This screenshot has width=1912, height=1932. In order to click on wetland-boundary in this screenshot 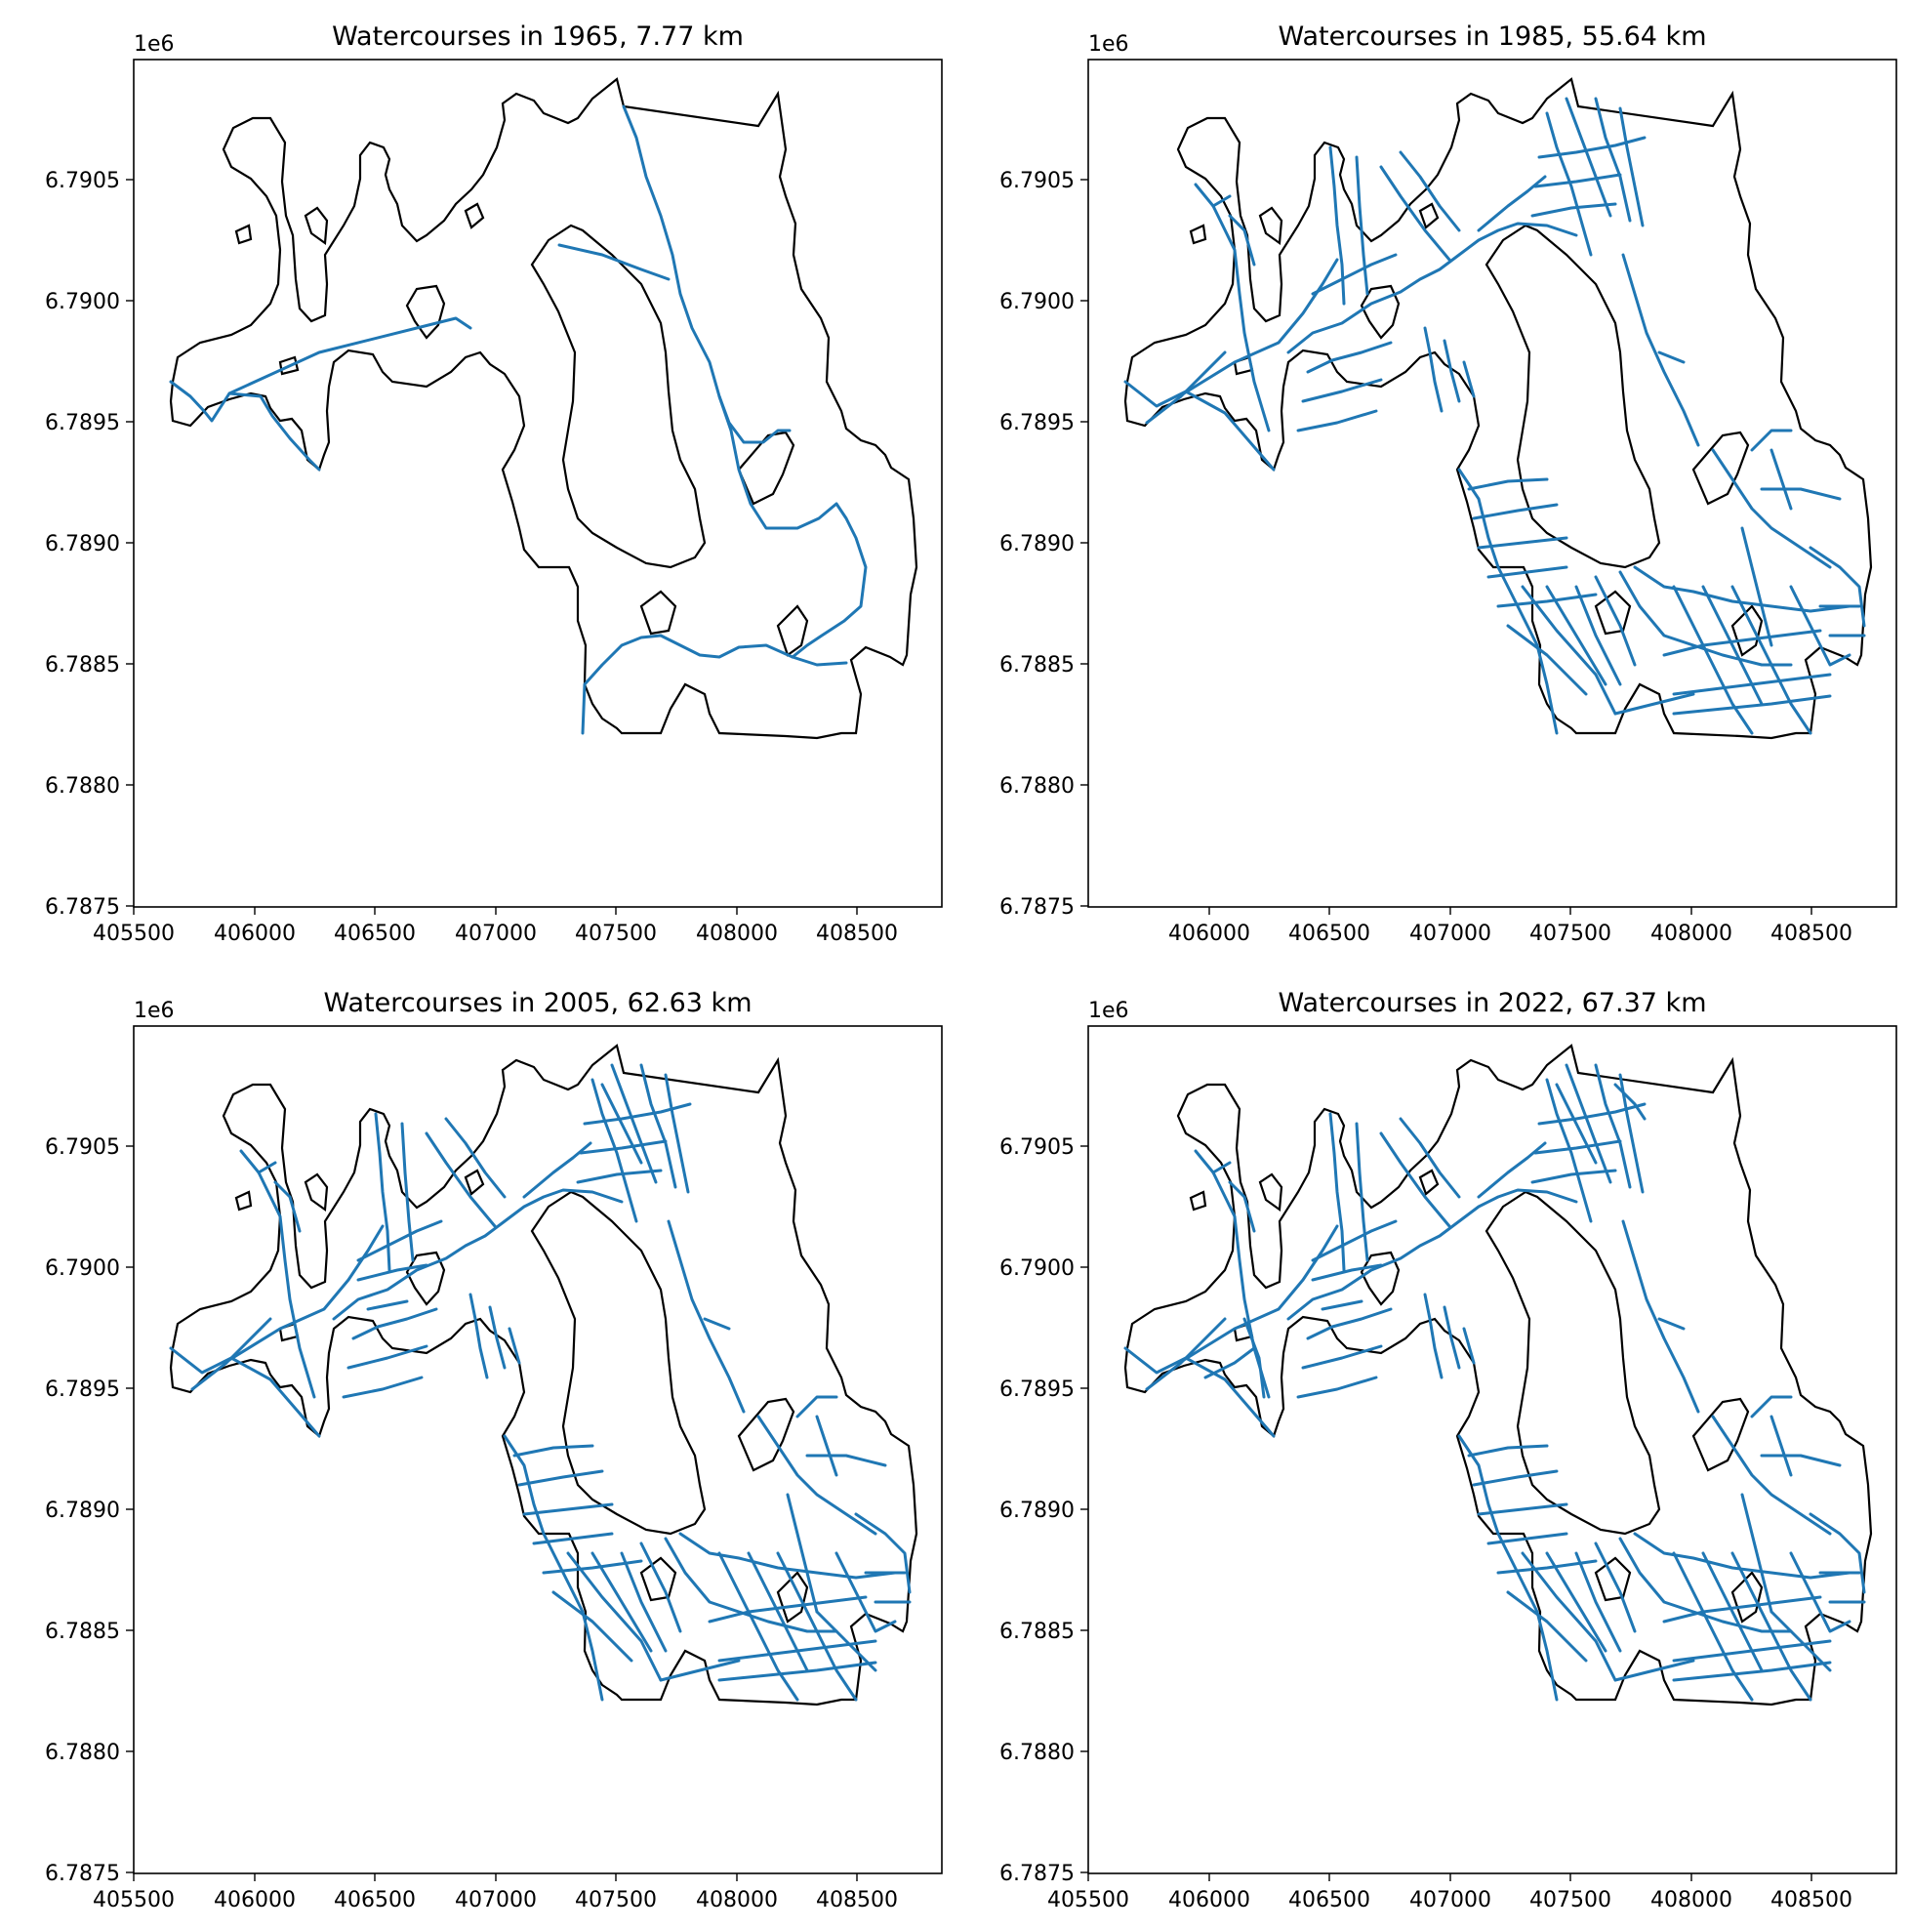, I will do `click(543, 408)`.